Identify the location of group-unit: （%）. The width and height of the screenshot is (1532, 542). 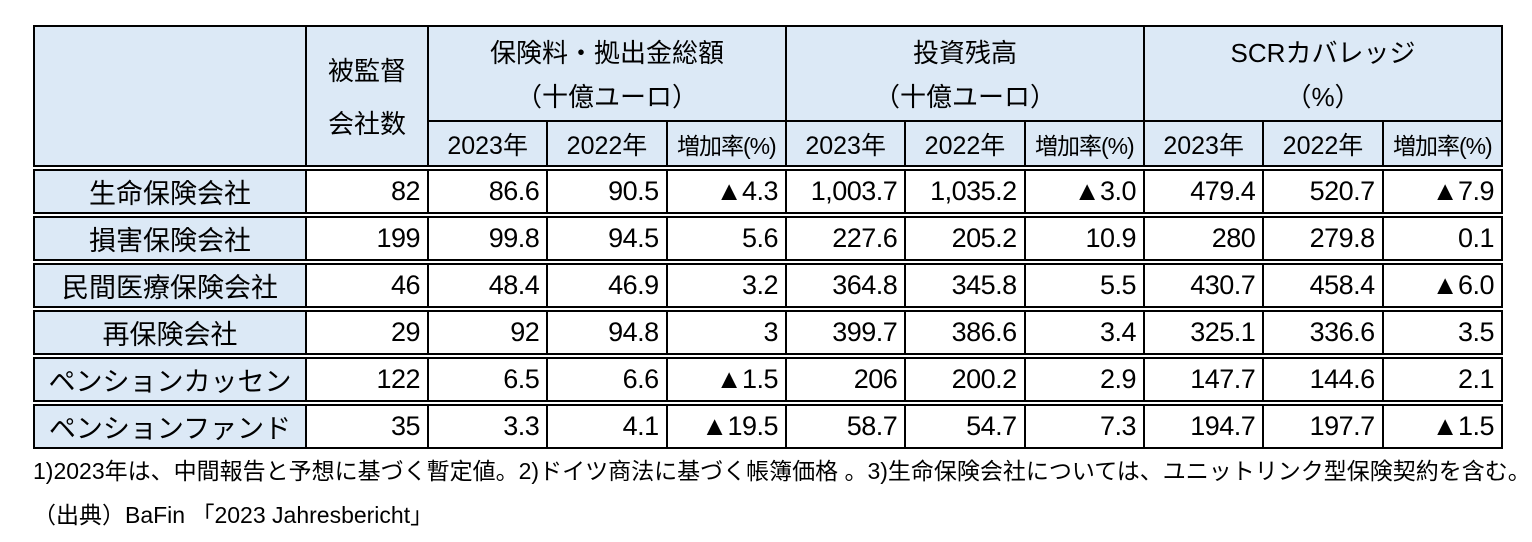
(1323, 96).